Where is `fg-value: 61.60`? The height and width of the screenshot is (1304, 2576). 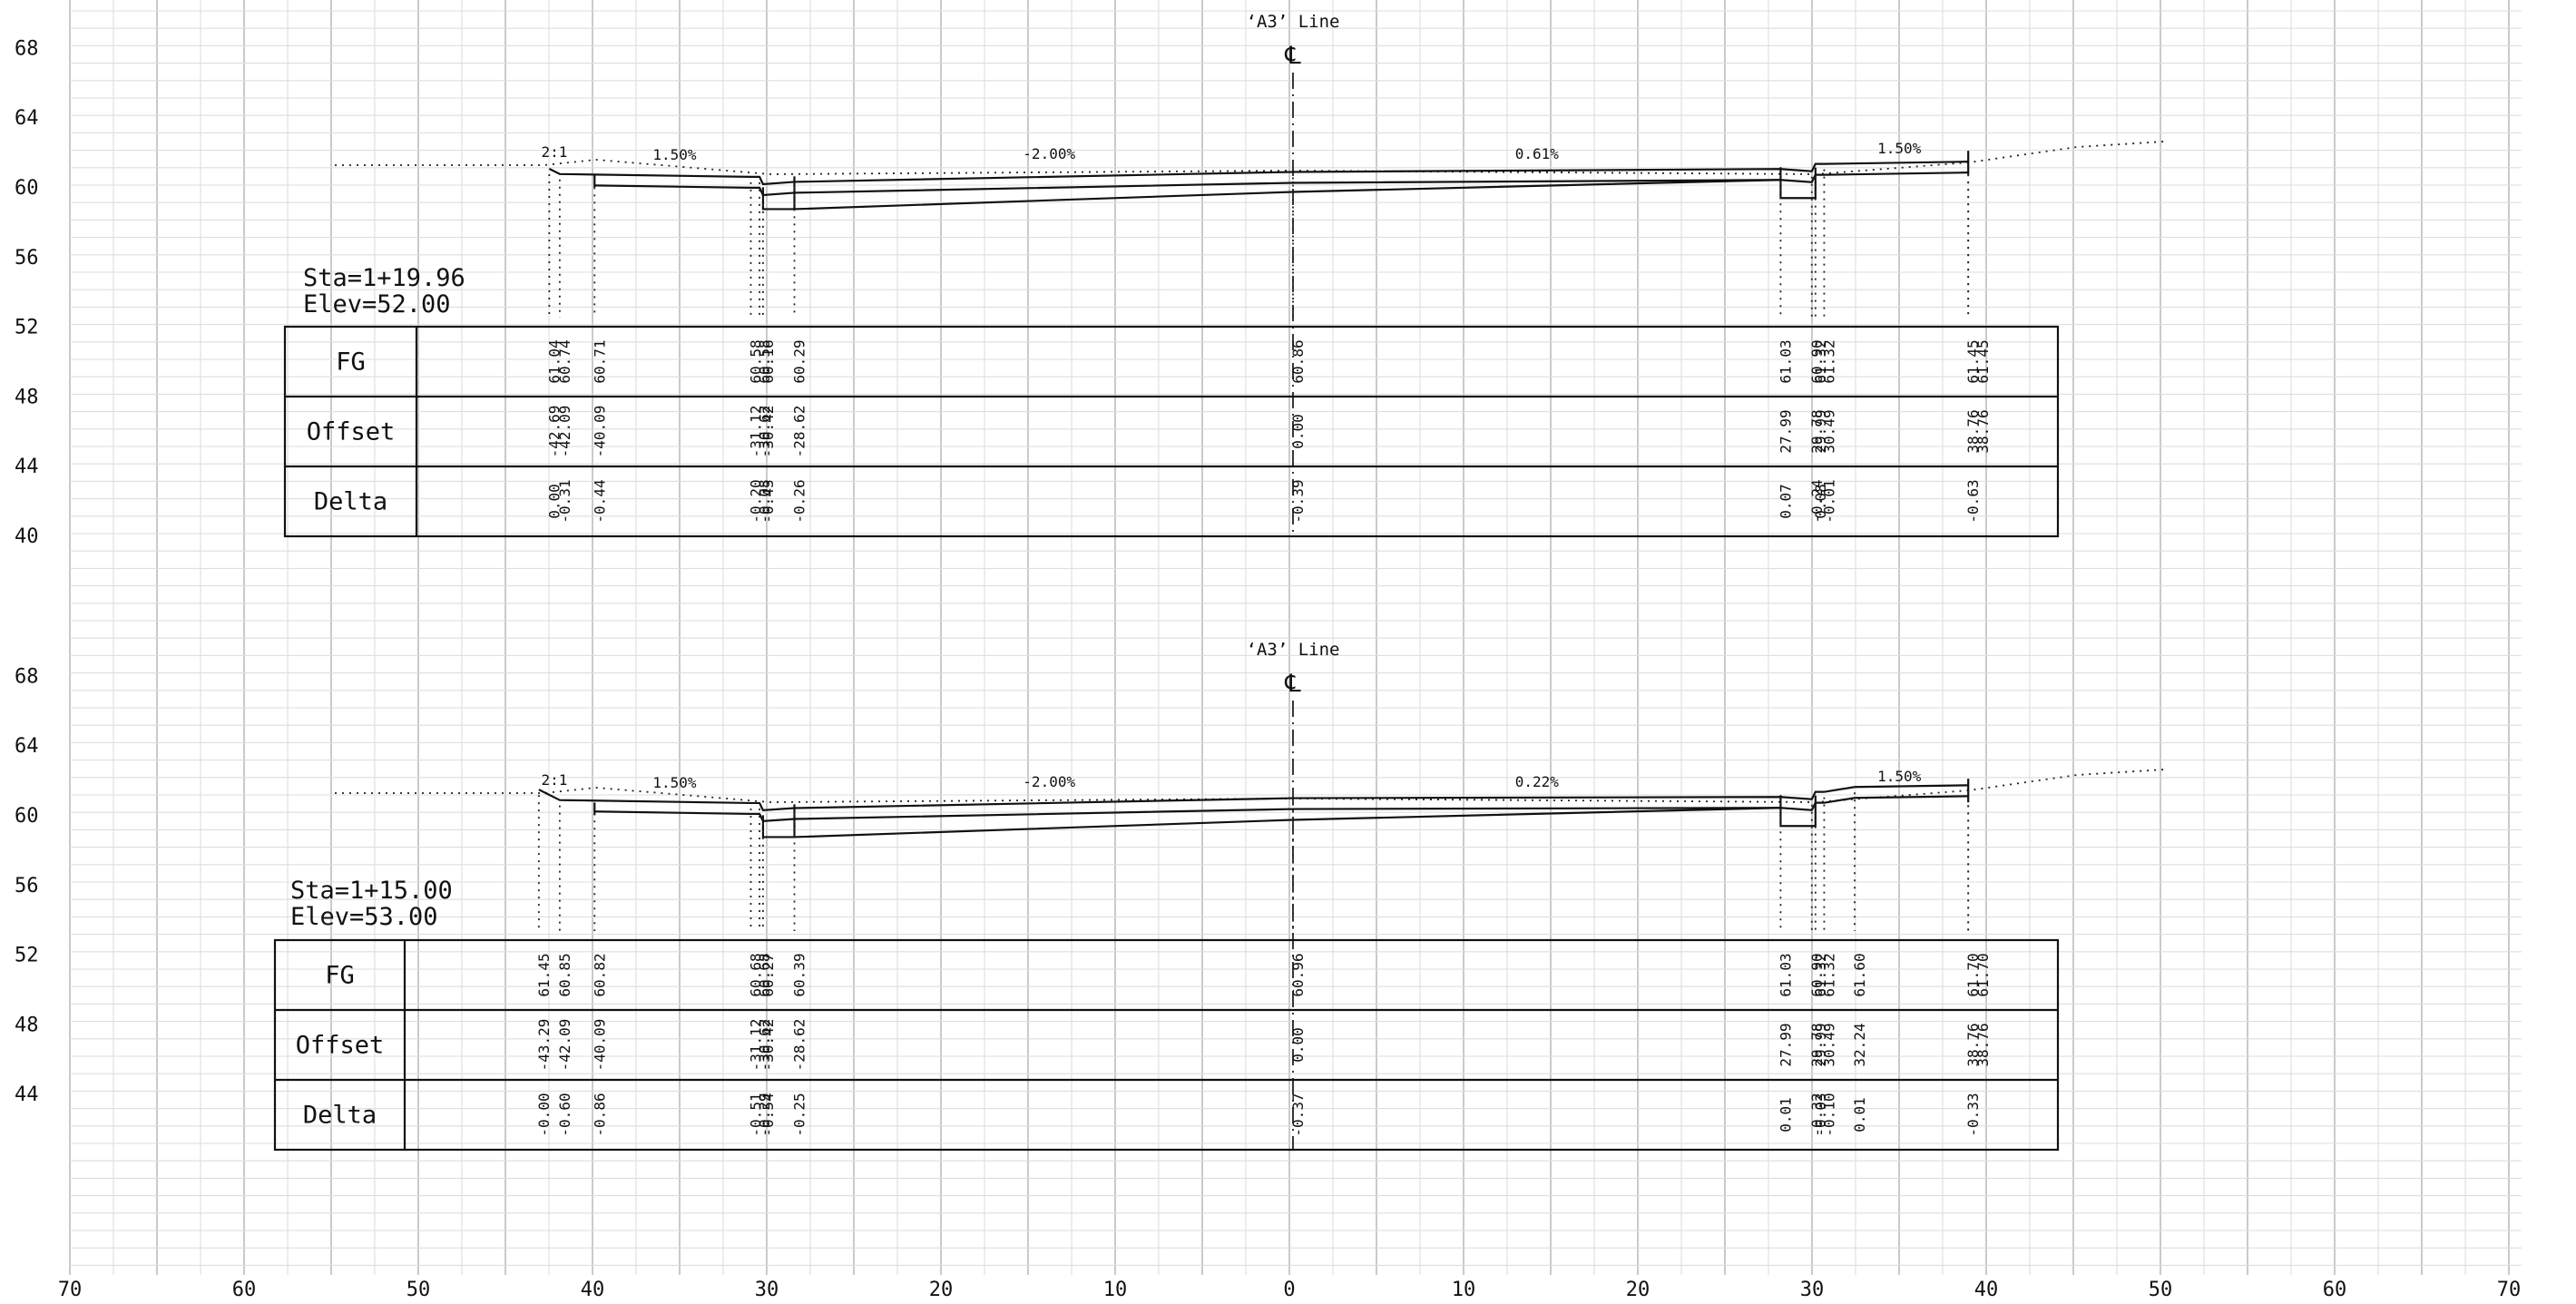 fg-value: 61.60 is located at coordinates (1859, 974).